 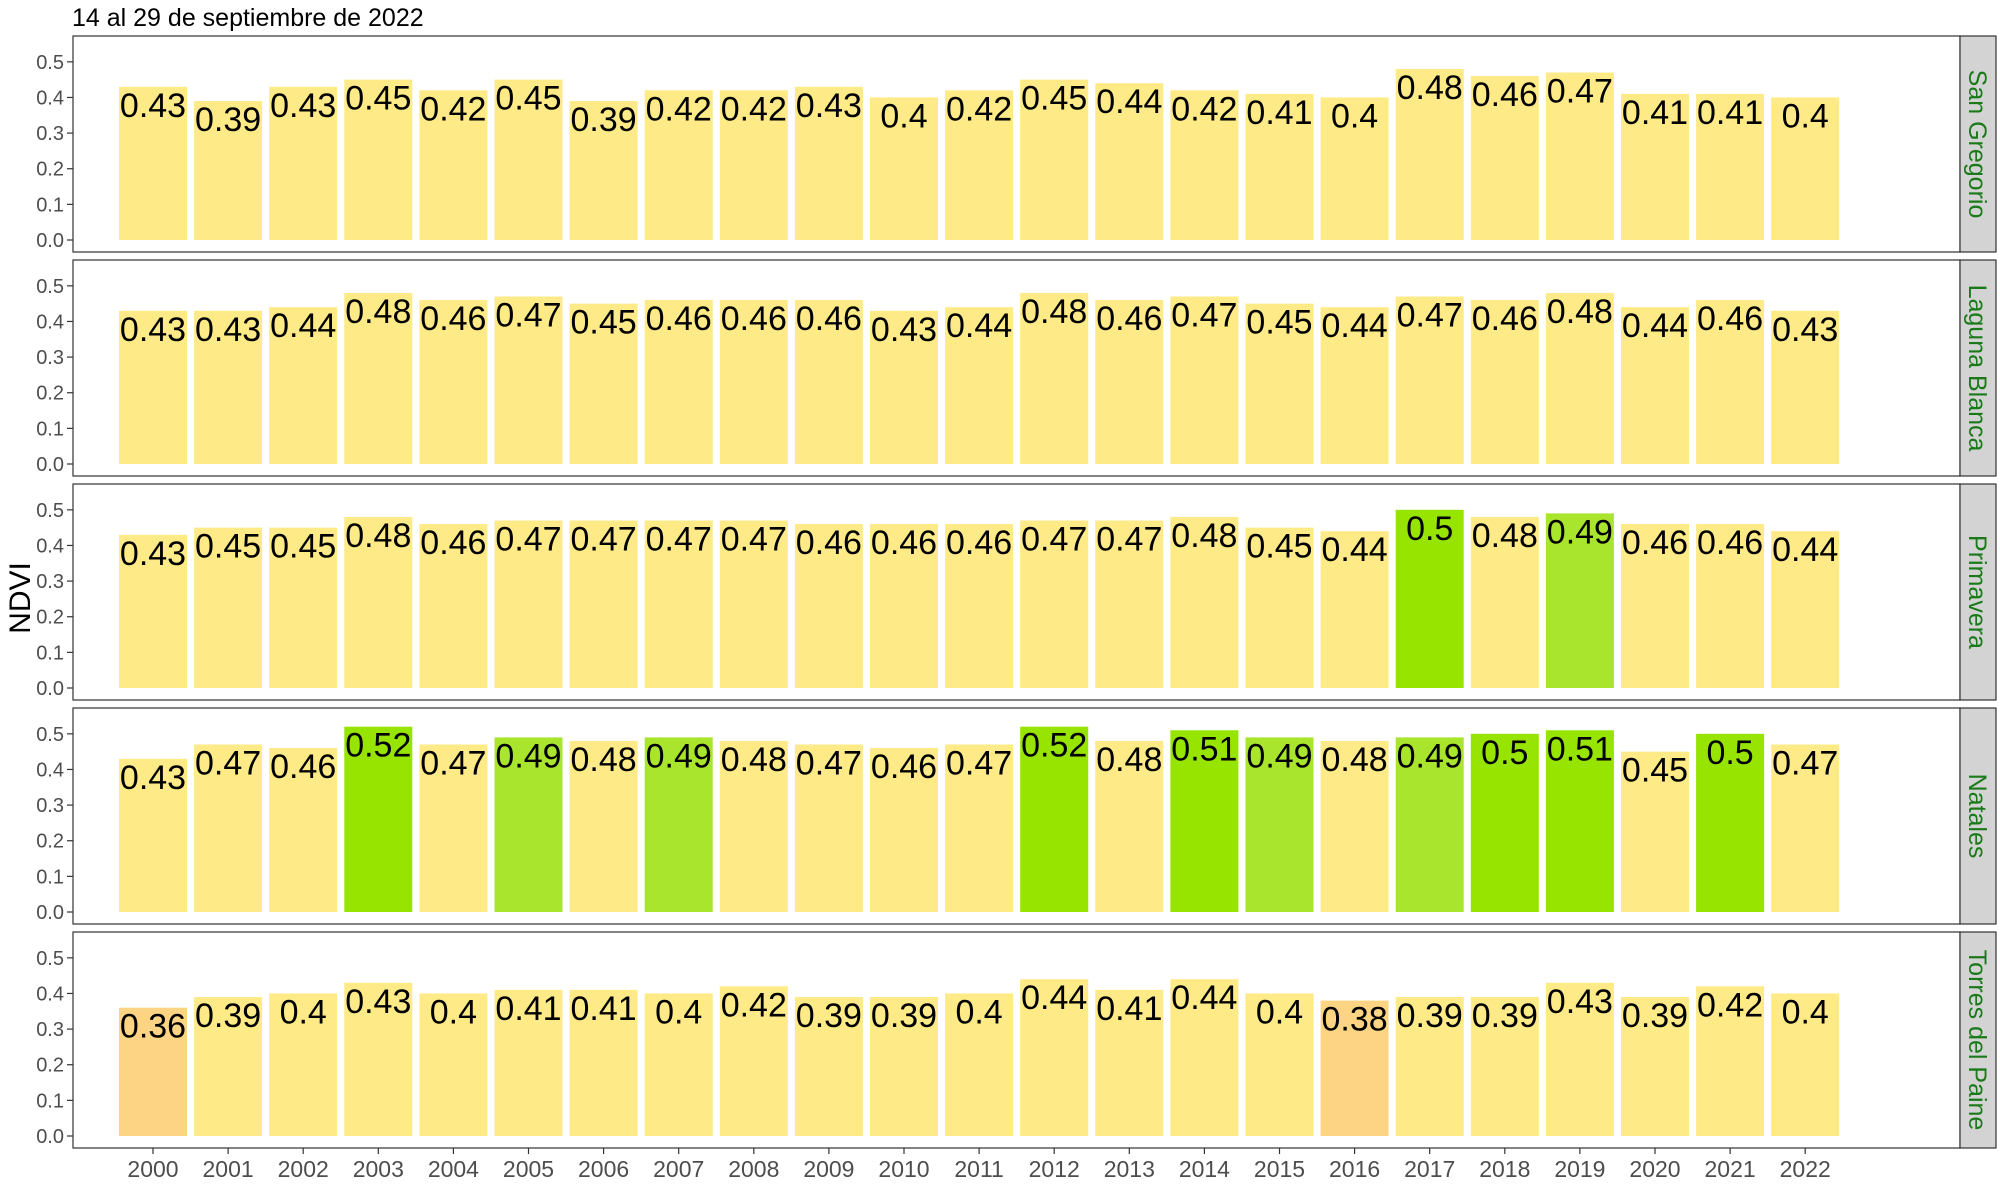 What do you see at coordinates (528, 756) in the screenshot?
I see `bar-value-label: 0.49` at bounding box center [528, 756].